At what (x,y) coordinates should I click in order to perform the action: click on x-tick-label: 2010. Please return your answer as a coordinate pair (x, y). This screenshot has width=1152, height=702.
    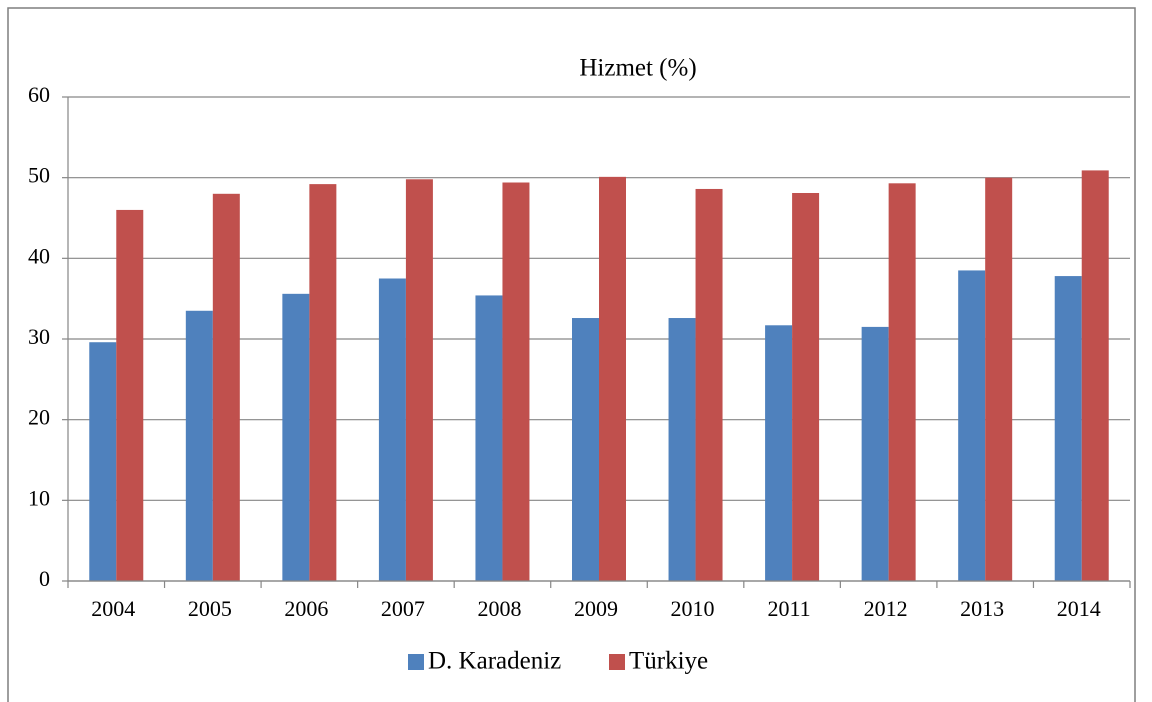
    Looking at the image, I should click on (693, 608).